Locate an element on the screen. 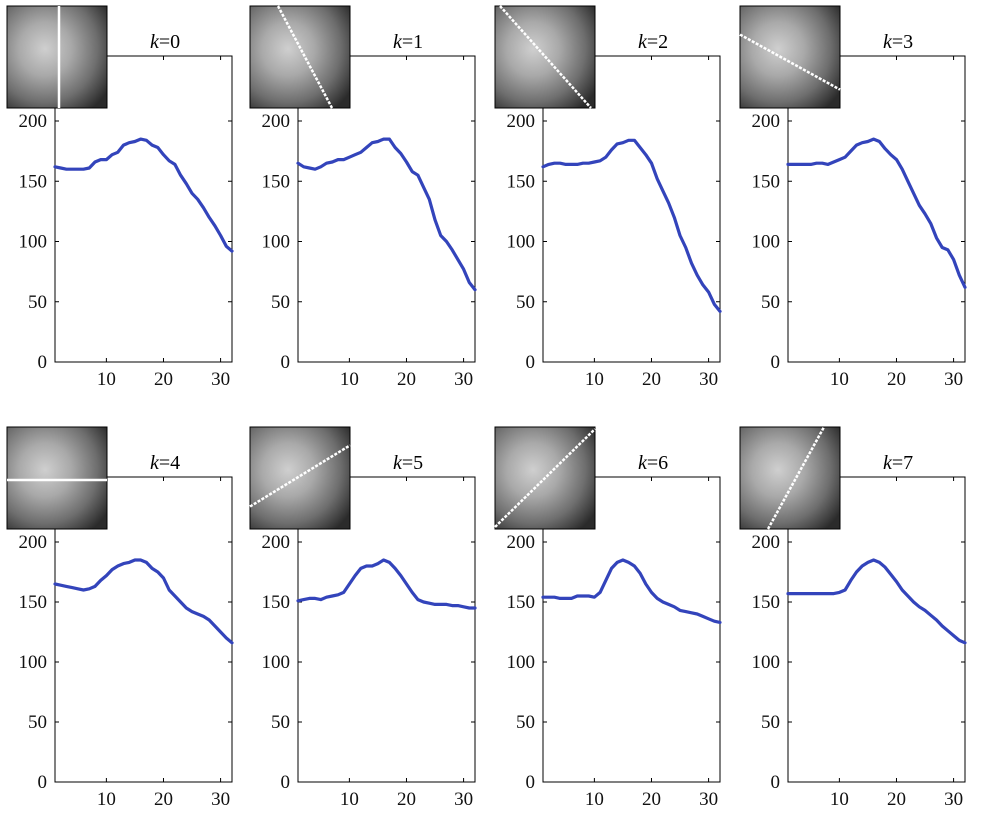  panel-title: k=2 is located at coordinates (653, 42).